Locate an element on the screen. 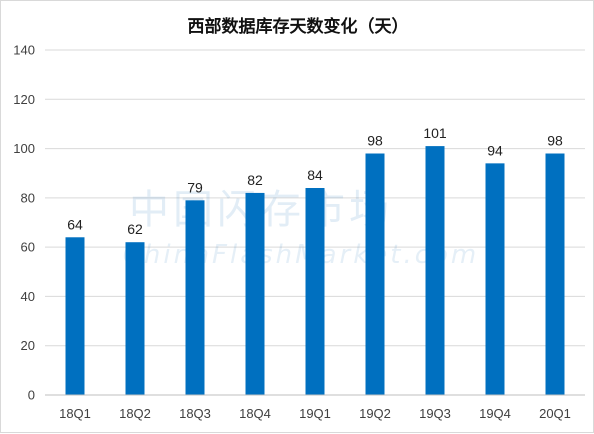 The height and width of the screenshot is (434, 594). watermark-en: ChinaFlashMarket.com is located at coordinates (301, 255).